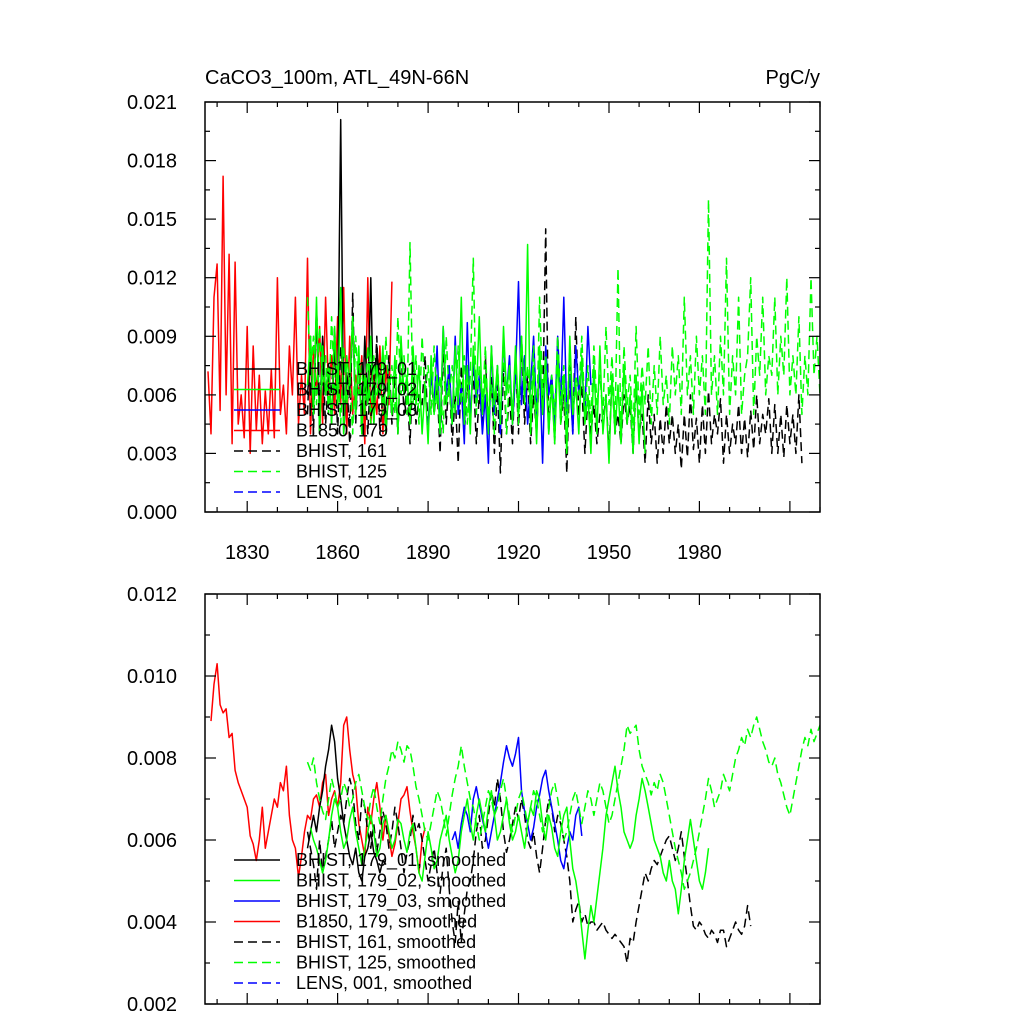 This screenshot has width=1024, height=1024. I want to click on top-legend-label: BHIST, 179_01, so click(356, 369).